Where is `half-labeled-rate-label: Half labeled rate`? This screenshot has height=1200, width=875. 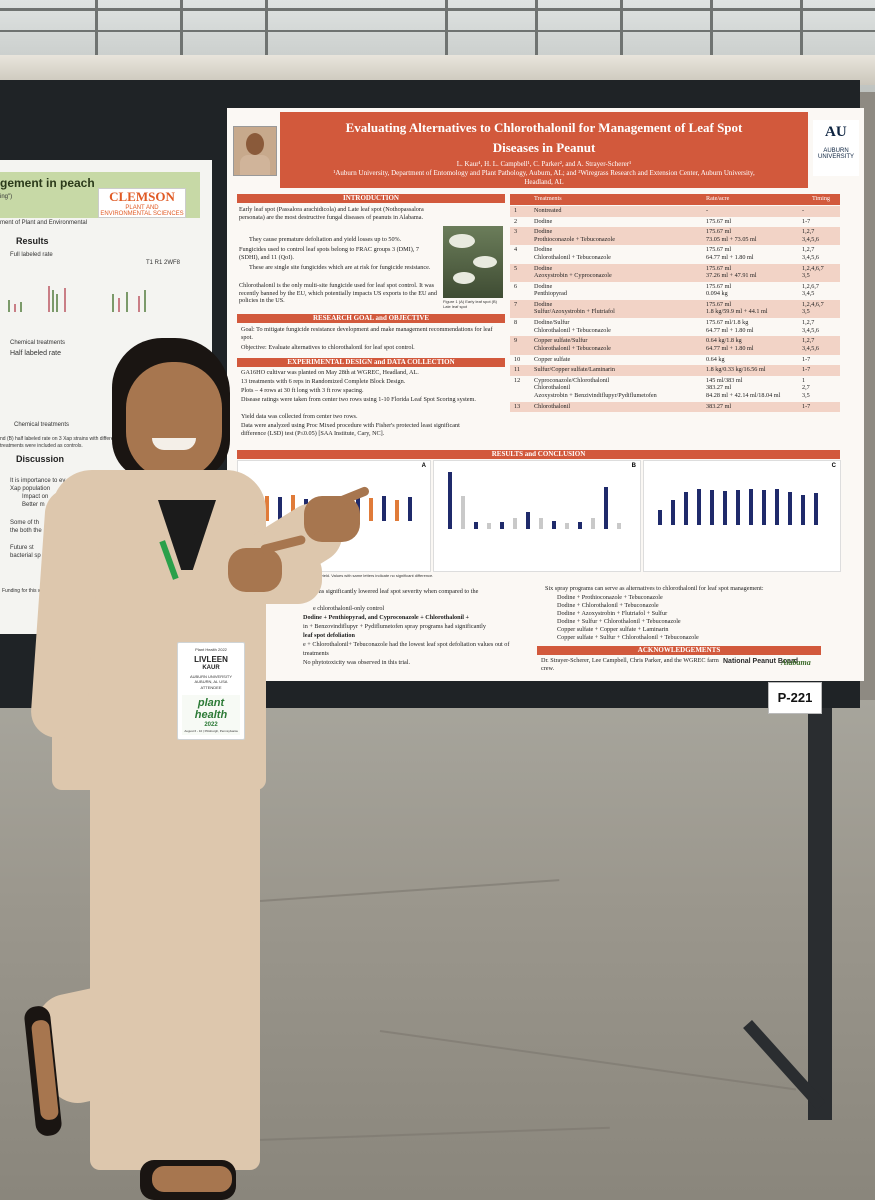
half-labeled-rate-label: Half labeled rate is located at coordinates (35, 353).